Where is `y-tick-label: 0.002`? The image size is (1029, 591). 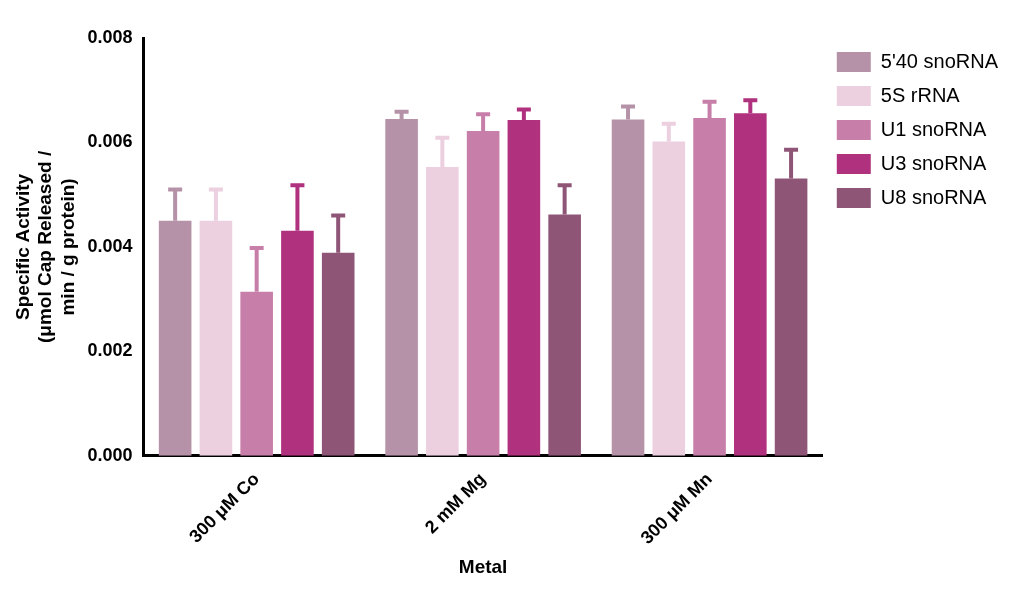 y-tick-label: 0.002 is located at coordinates (110, 350).